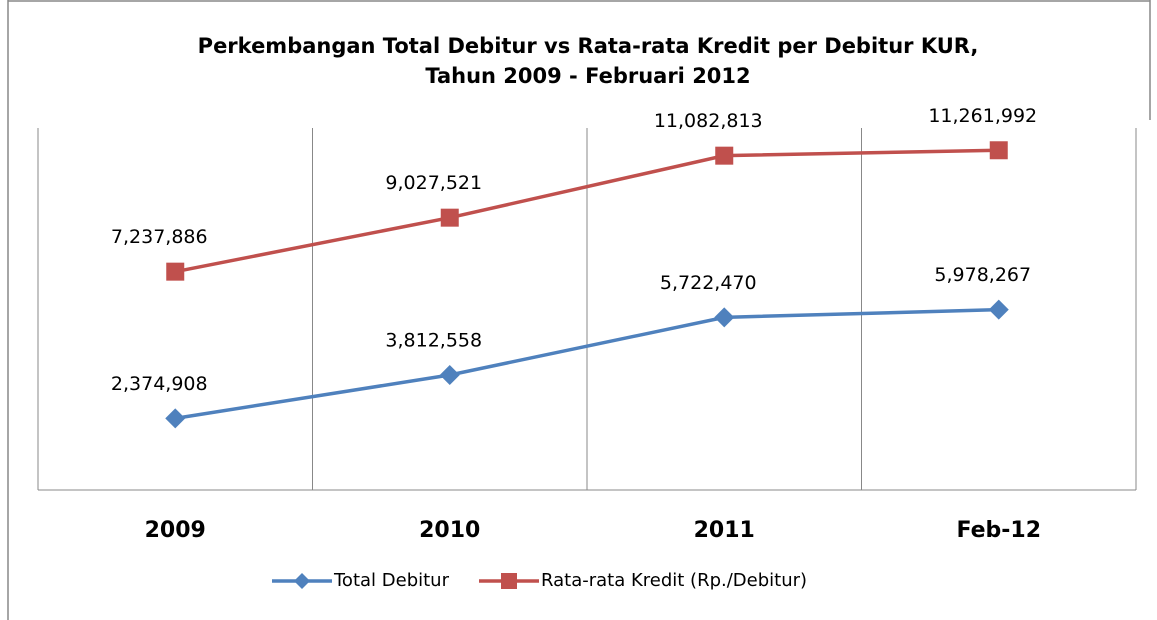 The image size is (1157, 620). I want to click on data-label: 3,812,558, so click(433, 340).